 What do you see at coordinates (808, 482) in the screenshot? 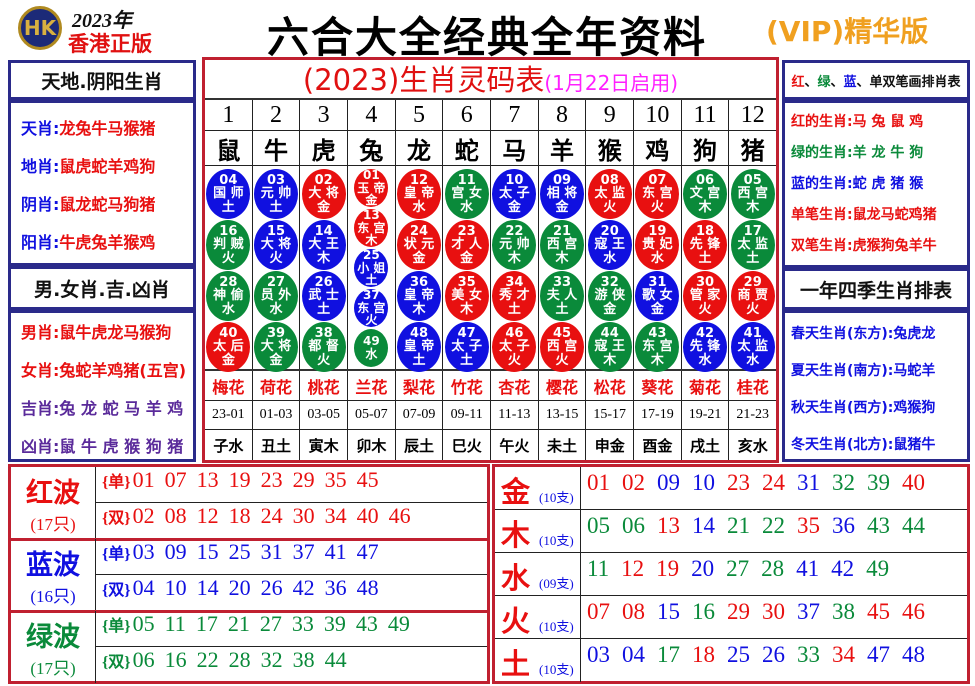
I see `element-number: 31` at bounding box center [808, 482].